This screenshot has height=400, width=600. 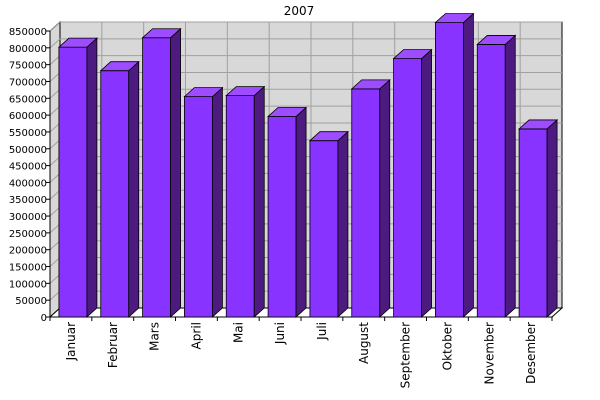 I want to click on side-wall, so click(x=55, y=169).